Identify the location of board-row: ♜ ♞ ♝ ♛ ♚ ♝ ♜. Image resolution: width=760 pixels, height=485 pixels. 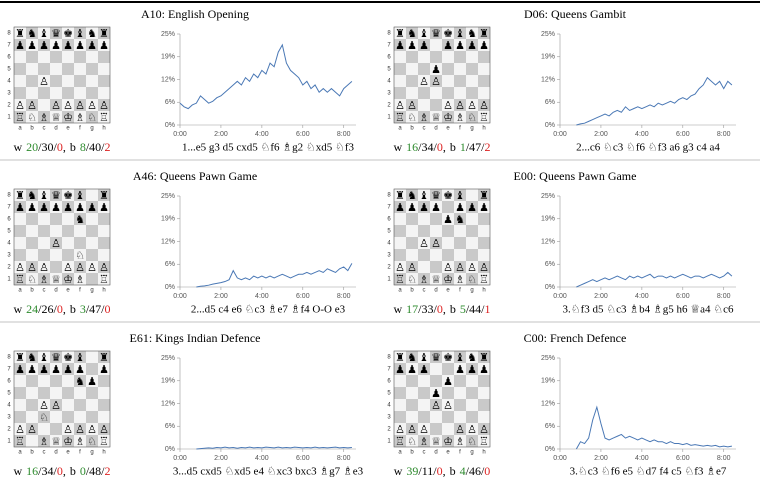
(62, 195).